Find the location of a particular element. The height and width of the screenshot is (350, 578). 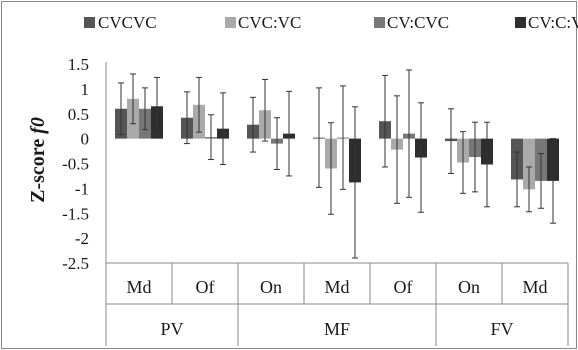

legend-swatch-CV:CVC is located at coordinates (379, 22).